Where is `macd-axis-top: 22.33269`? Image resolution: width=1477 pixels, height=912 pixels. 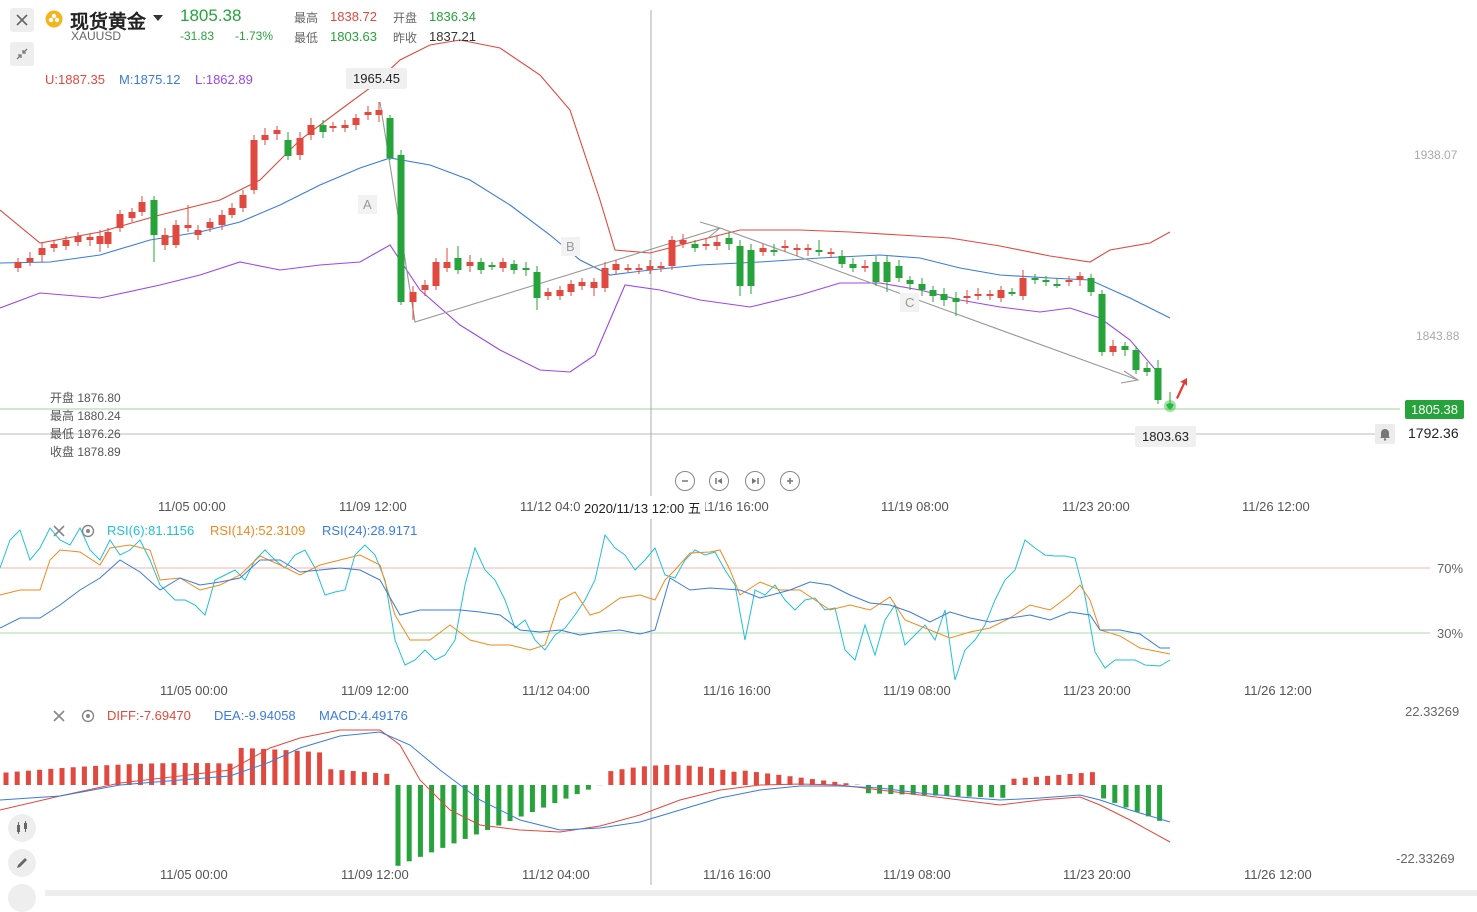 macd-axis-top: 22.33269 is located at coordinates (1432, 711).